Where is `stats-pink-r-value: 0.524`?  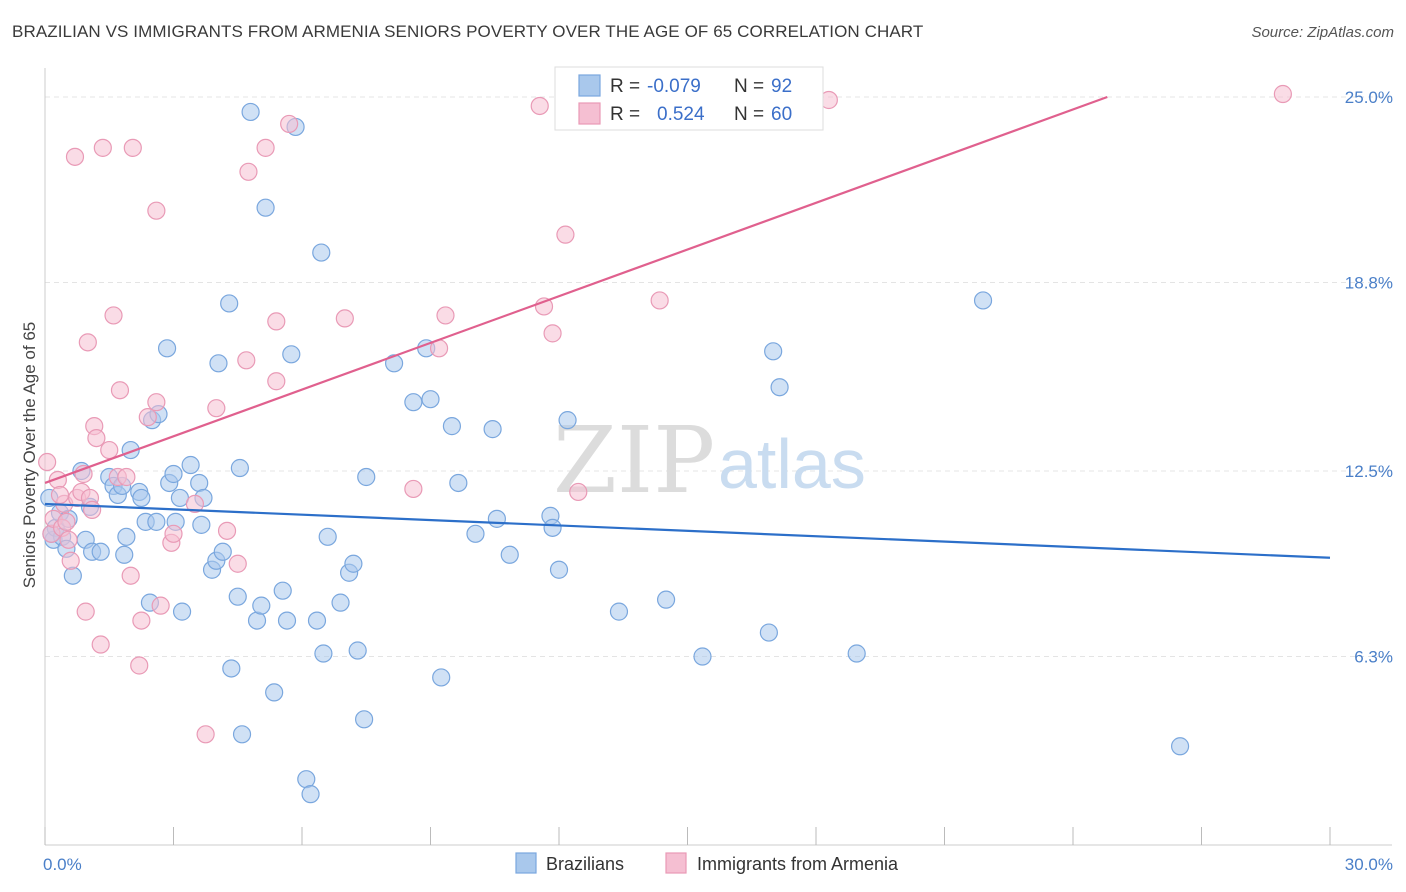 stats-pink-r-value: 0.524 is located at coordinates (681, 114).